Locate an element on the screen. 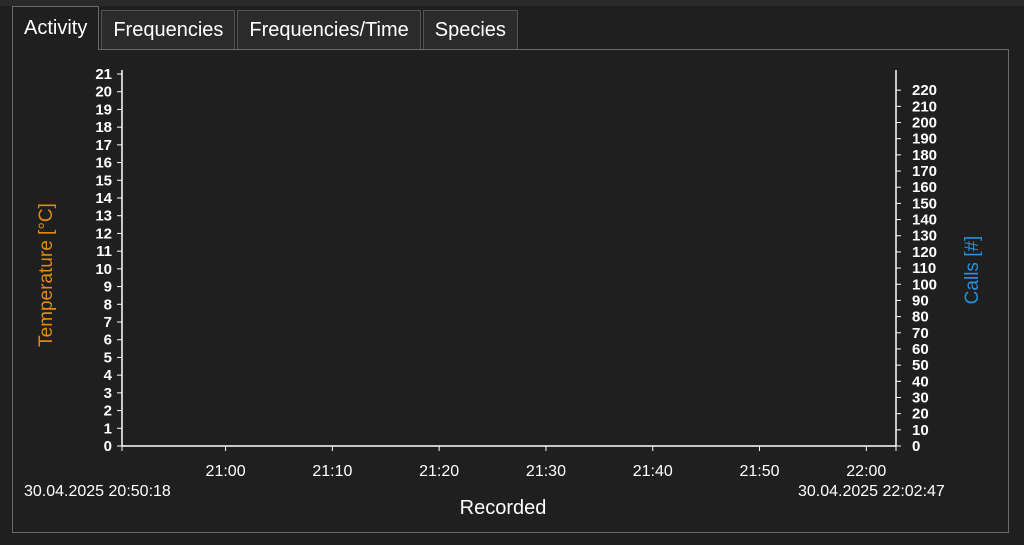 The width and height of the screenshot is (1024, 545). y-left-tick-label: 13 is located at coordinates (103, 216).